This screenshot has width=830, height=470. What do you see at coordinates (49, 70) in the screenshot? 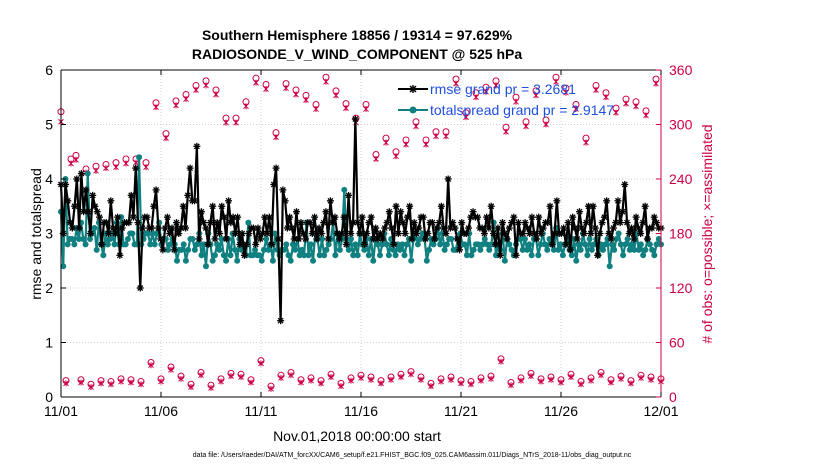
I see `y-left-tick-label: 6` at bounding box center [49, 70].